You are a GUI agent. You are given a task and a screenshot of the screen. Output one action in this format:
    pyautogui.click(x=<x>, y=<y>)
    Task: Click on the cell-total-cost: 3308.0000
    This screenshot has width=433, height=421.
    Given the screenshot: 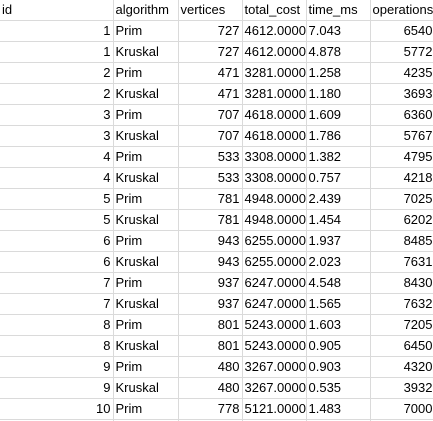 What is the action you would take?
    pyautogui.click(x=274, y=178)
    